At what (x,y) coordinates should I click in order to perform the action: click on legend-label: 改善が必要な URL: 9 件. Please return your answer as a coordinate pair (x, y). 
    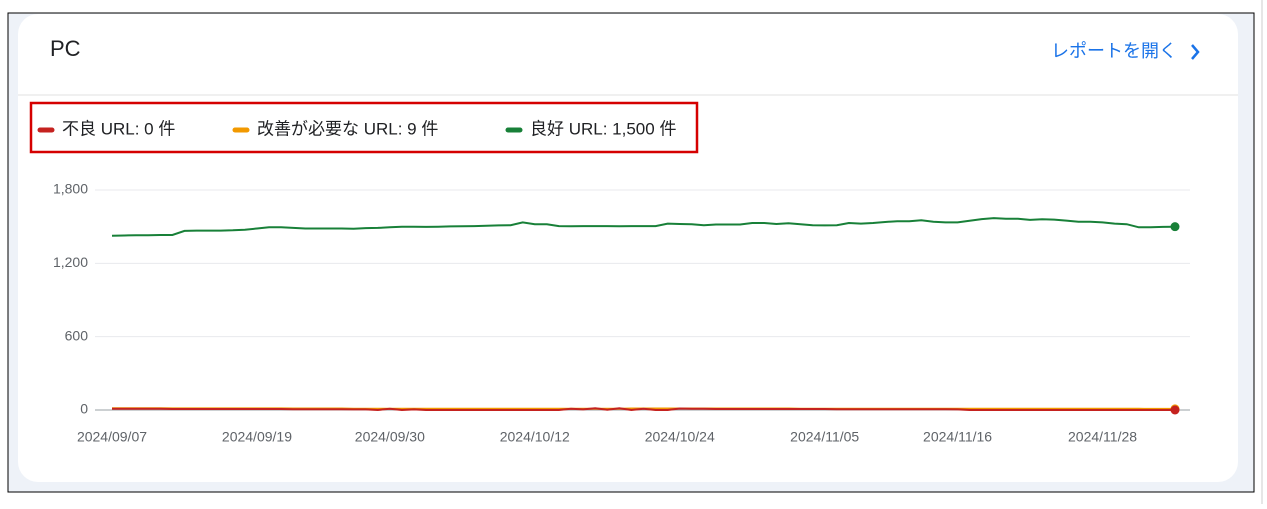
    Looking at the image, I should click on (347, 128).